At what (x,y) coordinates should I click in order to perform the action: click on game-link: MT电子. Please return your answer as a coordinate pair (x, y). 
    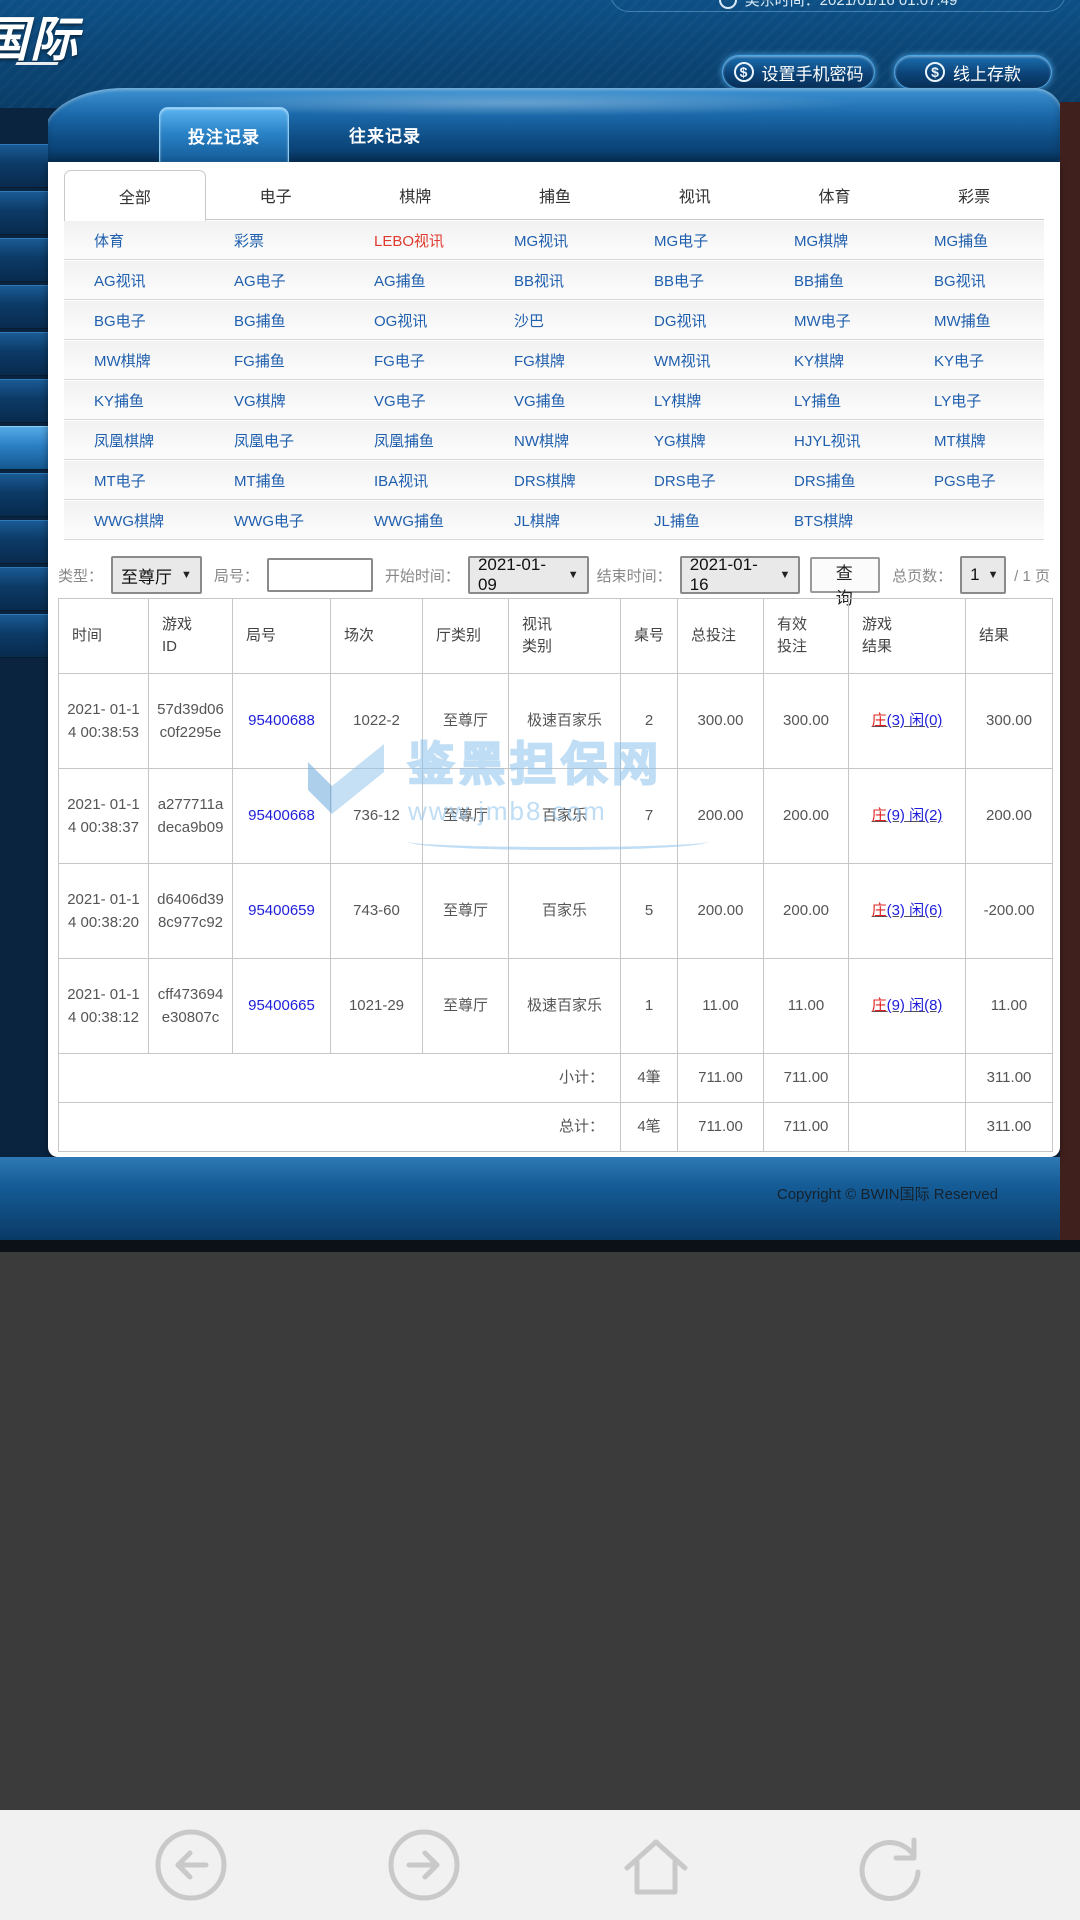
    Looking at the image, I should click on (120, 481).